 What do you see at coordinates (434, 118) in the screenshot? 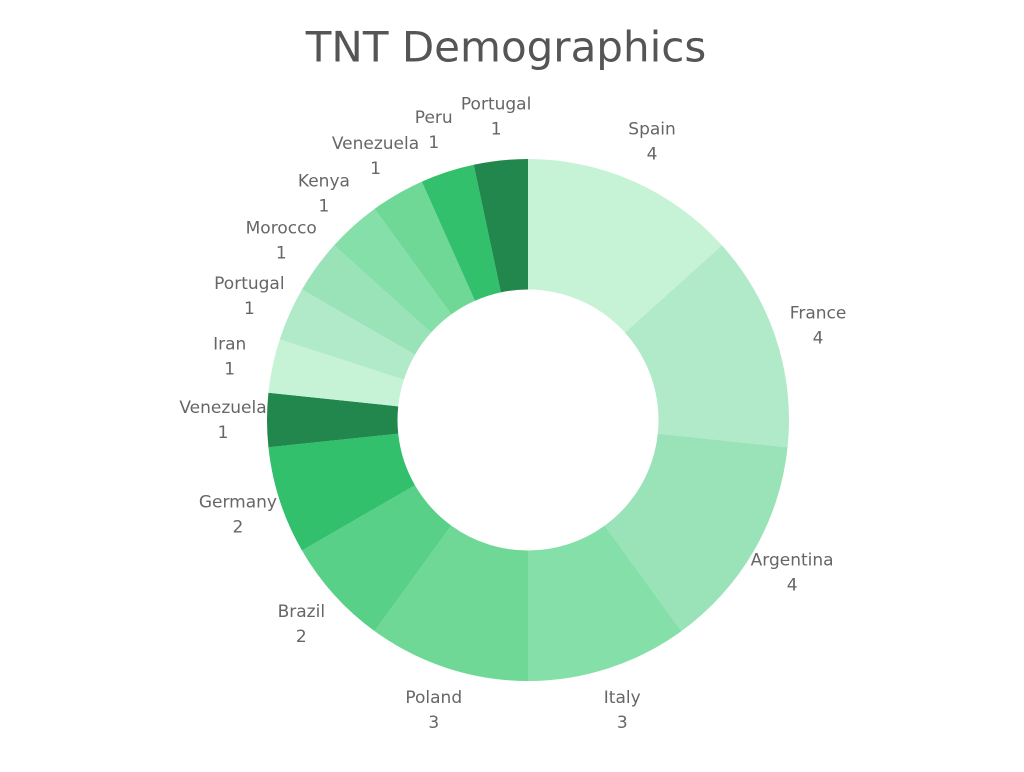
I see `slice-label: Peru` at bounding box center [434, 118].